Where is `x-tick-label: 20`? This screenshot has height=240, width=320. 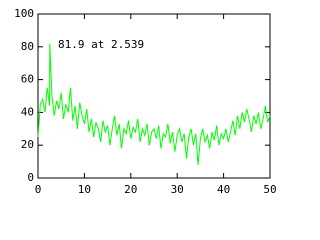
x-tick-label: 20 is located at coordinates (130, 189).